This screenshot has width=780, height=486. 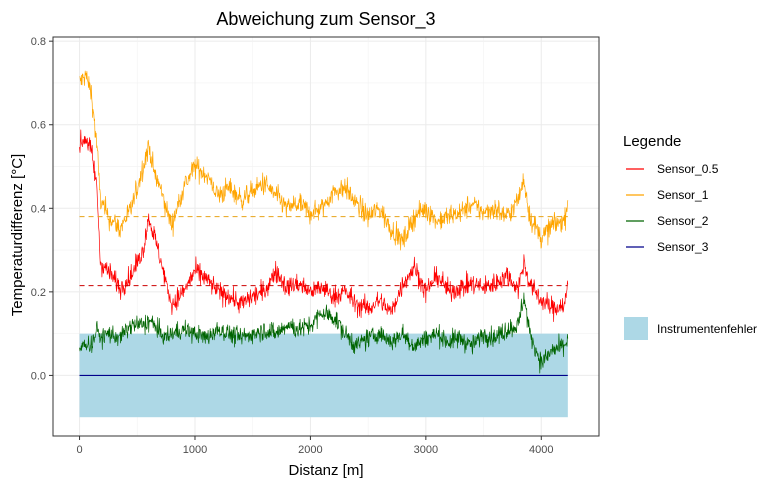 What do you see at coordinates (79, 450) in the screenshot?
I see `x-tick-label: 0` at bounding box center [79, 450].